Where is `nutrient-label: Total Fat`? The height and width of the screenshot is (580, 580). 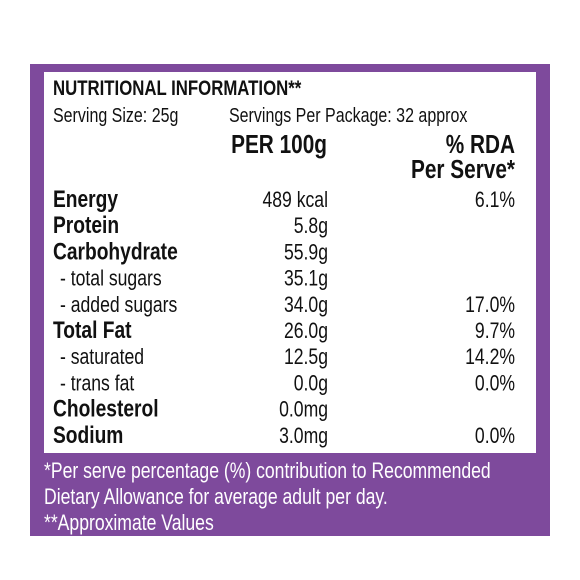 nutrient-label: Total Fat is located at coordinates (92, 330).